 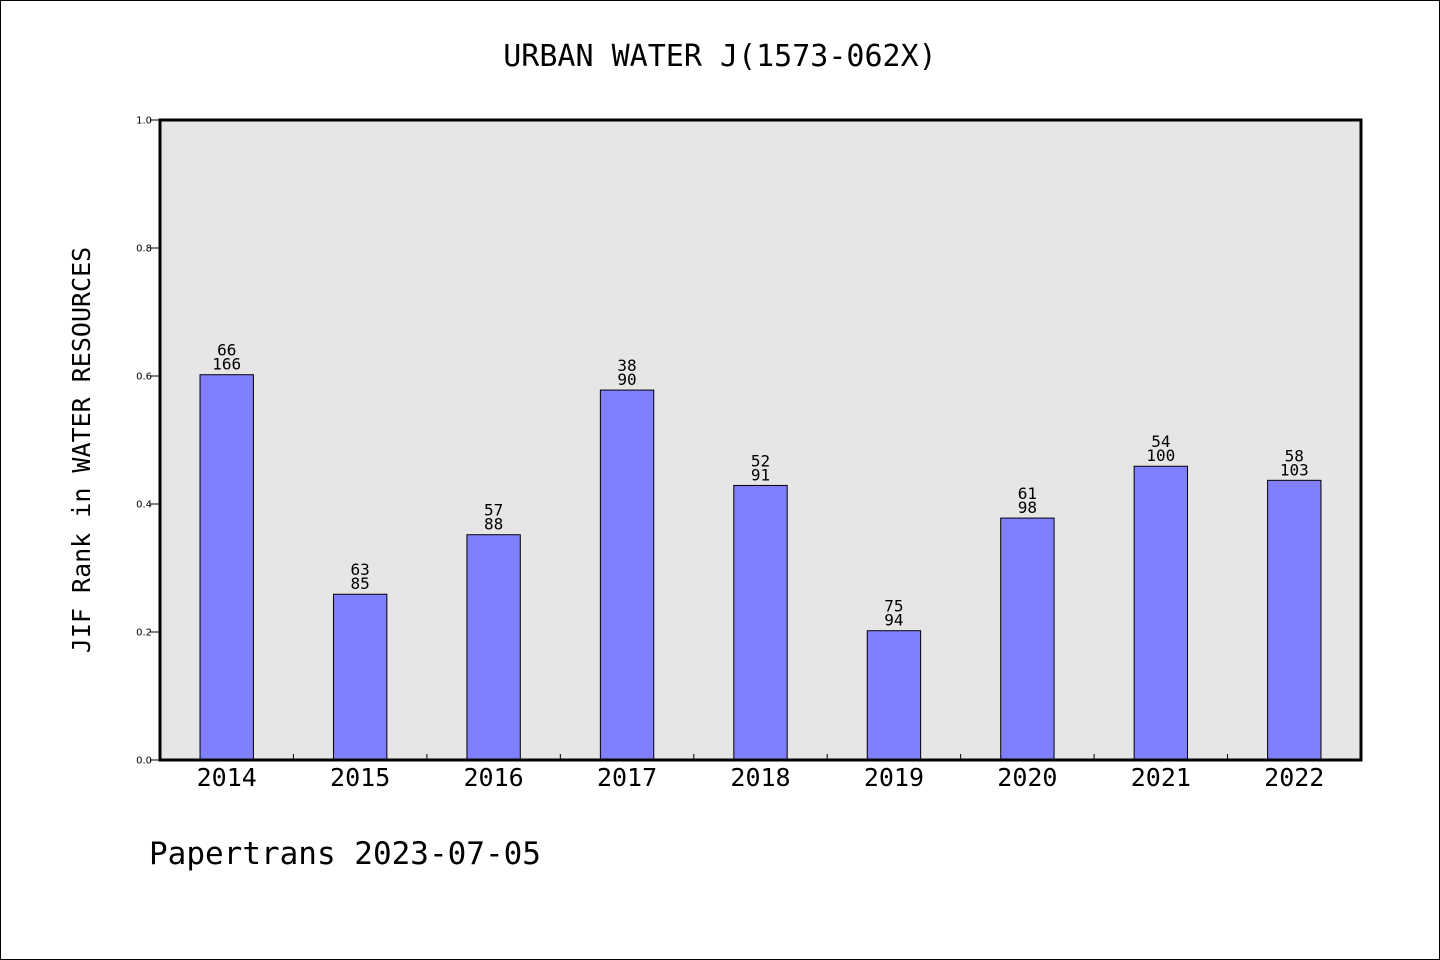 I want to click on bar-2018, so click(x=760, y=622).